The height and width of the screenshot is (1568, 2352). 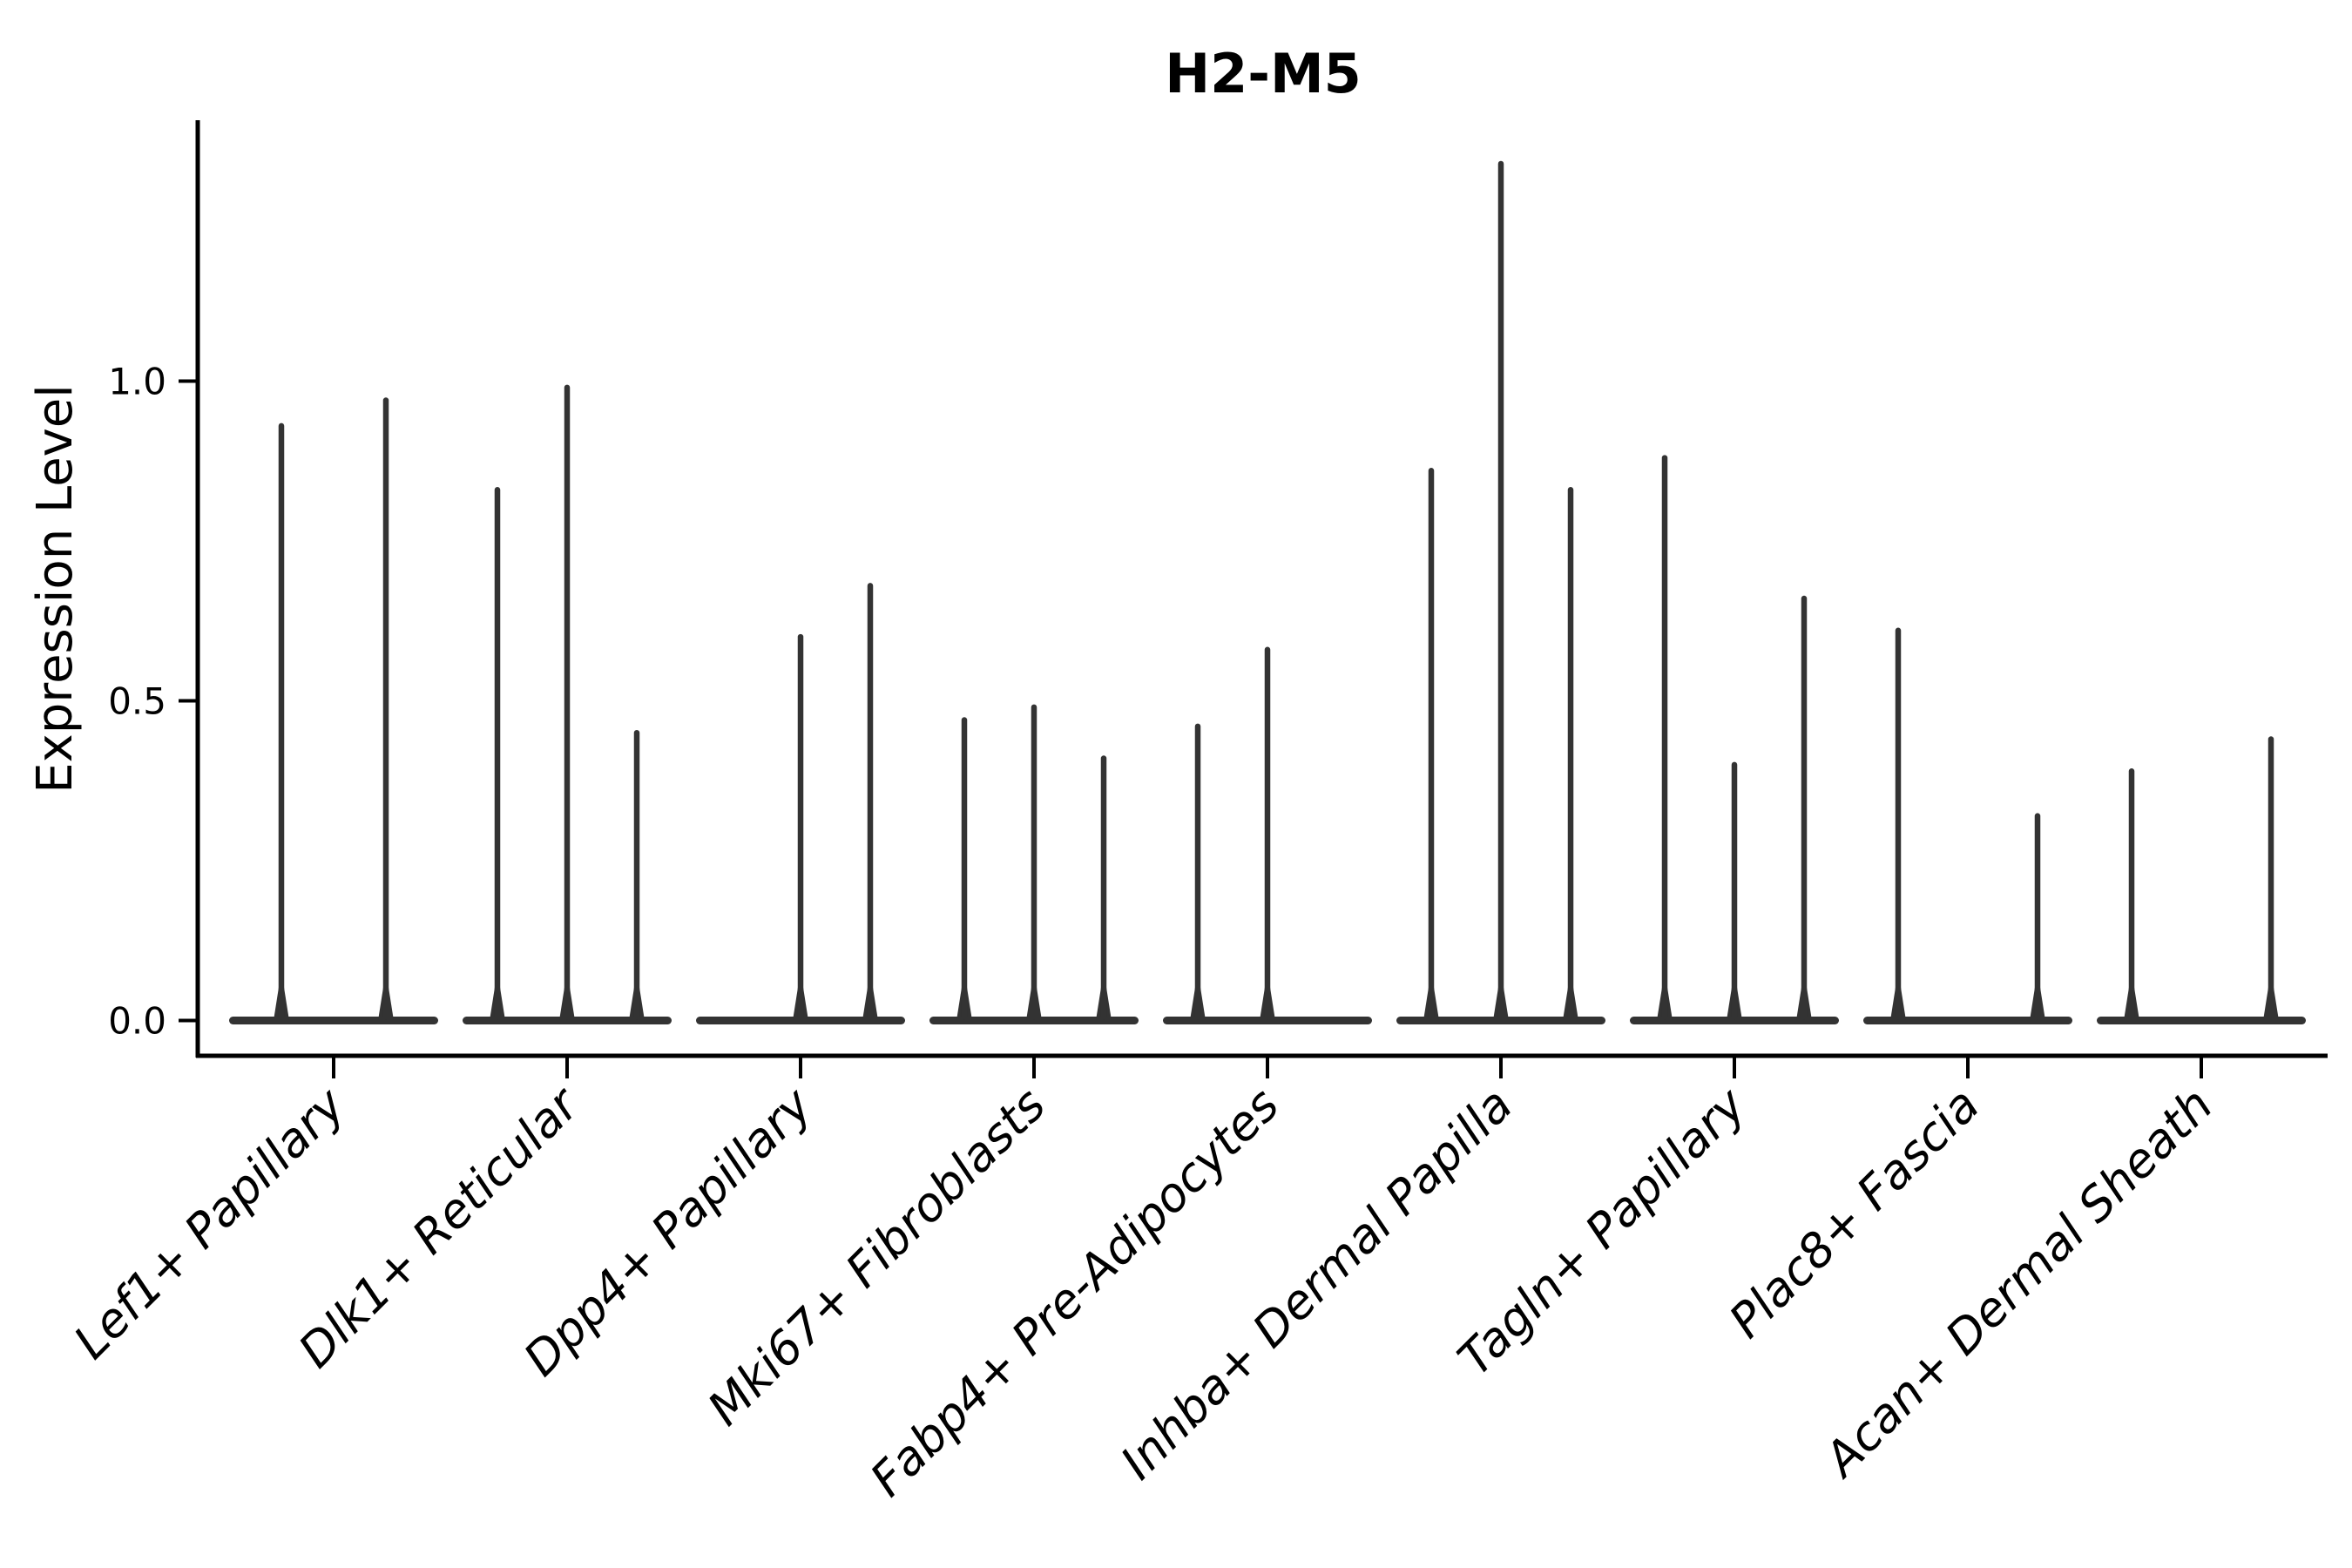 I want to click on y-axis-label: Expression Level, so click(x=56, y=589).